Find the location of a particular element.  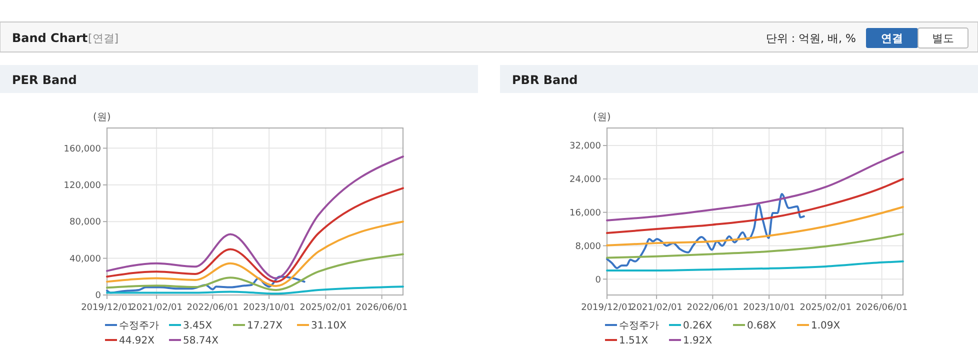

text: 별도 is located at coordinates (943, 38).